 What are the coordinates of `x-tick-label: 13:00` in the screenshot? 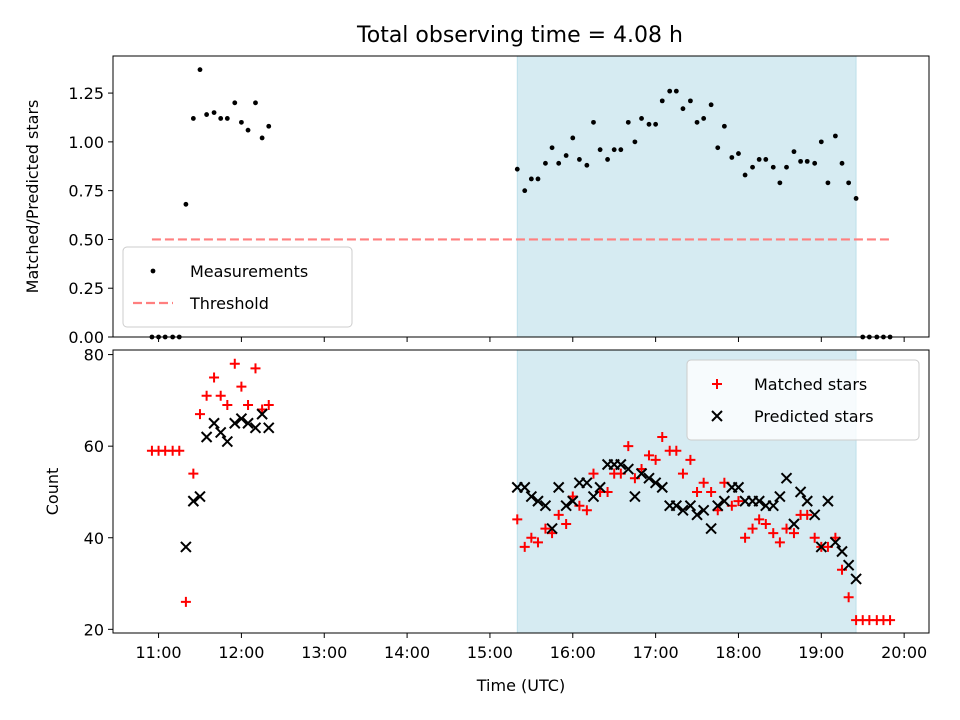 It's located at (324, 652).